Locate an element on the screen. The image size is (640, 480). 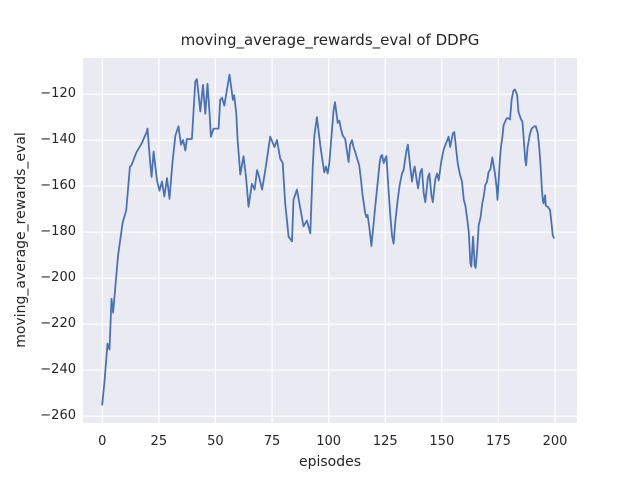
y-tick-label: −200 is located at coordinates (58, 278).